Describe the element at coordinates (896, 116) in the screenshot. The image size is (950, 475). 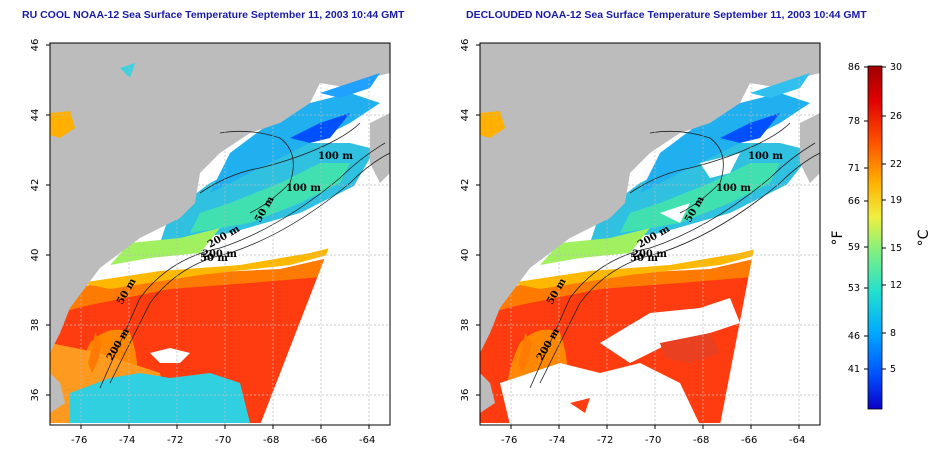
I see `celsius-tick-label: 26` at that location.